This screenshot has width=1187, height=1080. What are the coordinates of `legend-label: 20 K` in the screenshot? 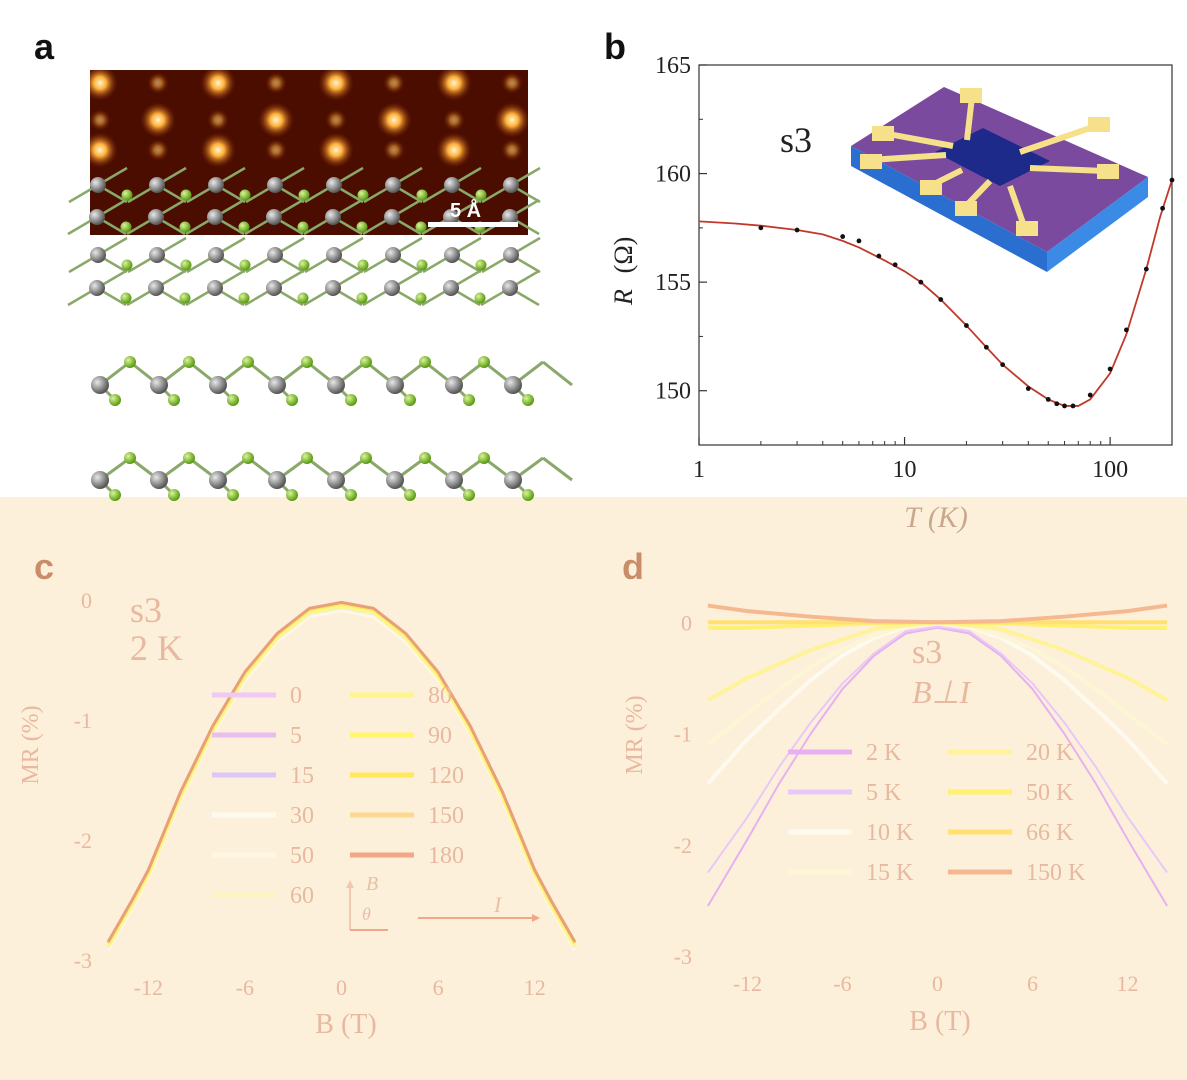 It's located at (1050, 753).